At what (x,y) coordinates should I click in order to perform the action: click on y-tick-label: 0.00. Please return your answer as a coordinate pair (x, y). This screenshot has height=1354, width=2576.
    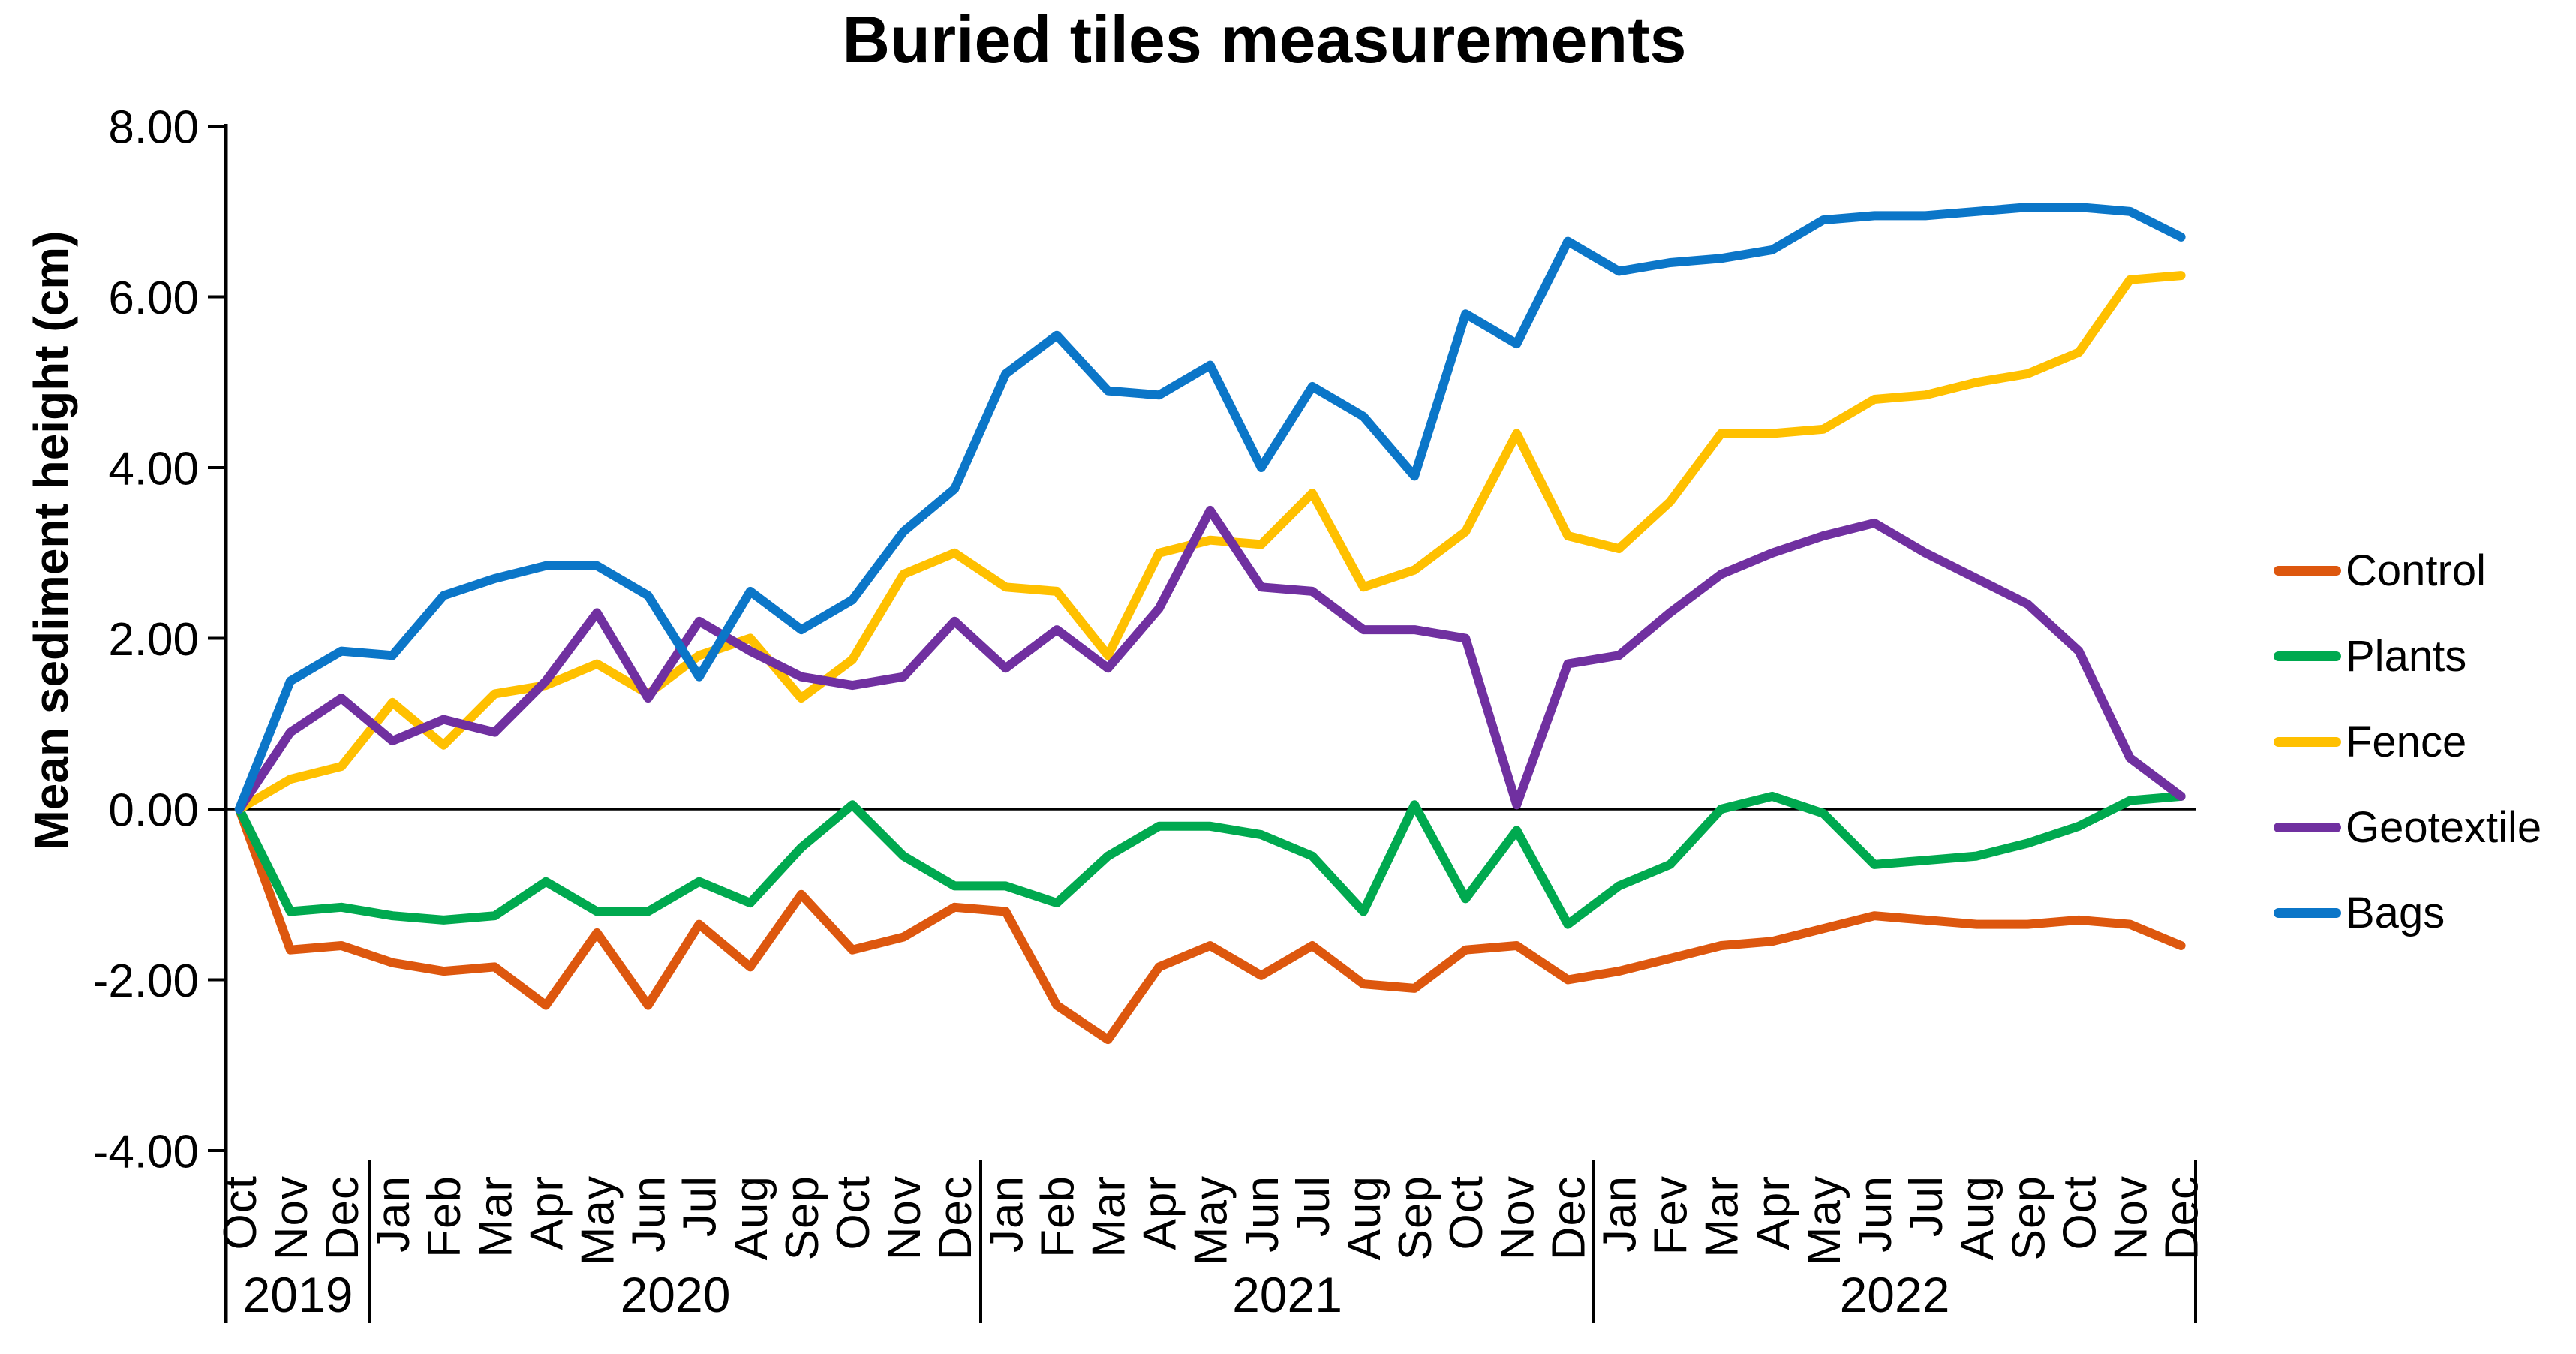
    Looking at the image, I should click on (153, 810).